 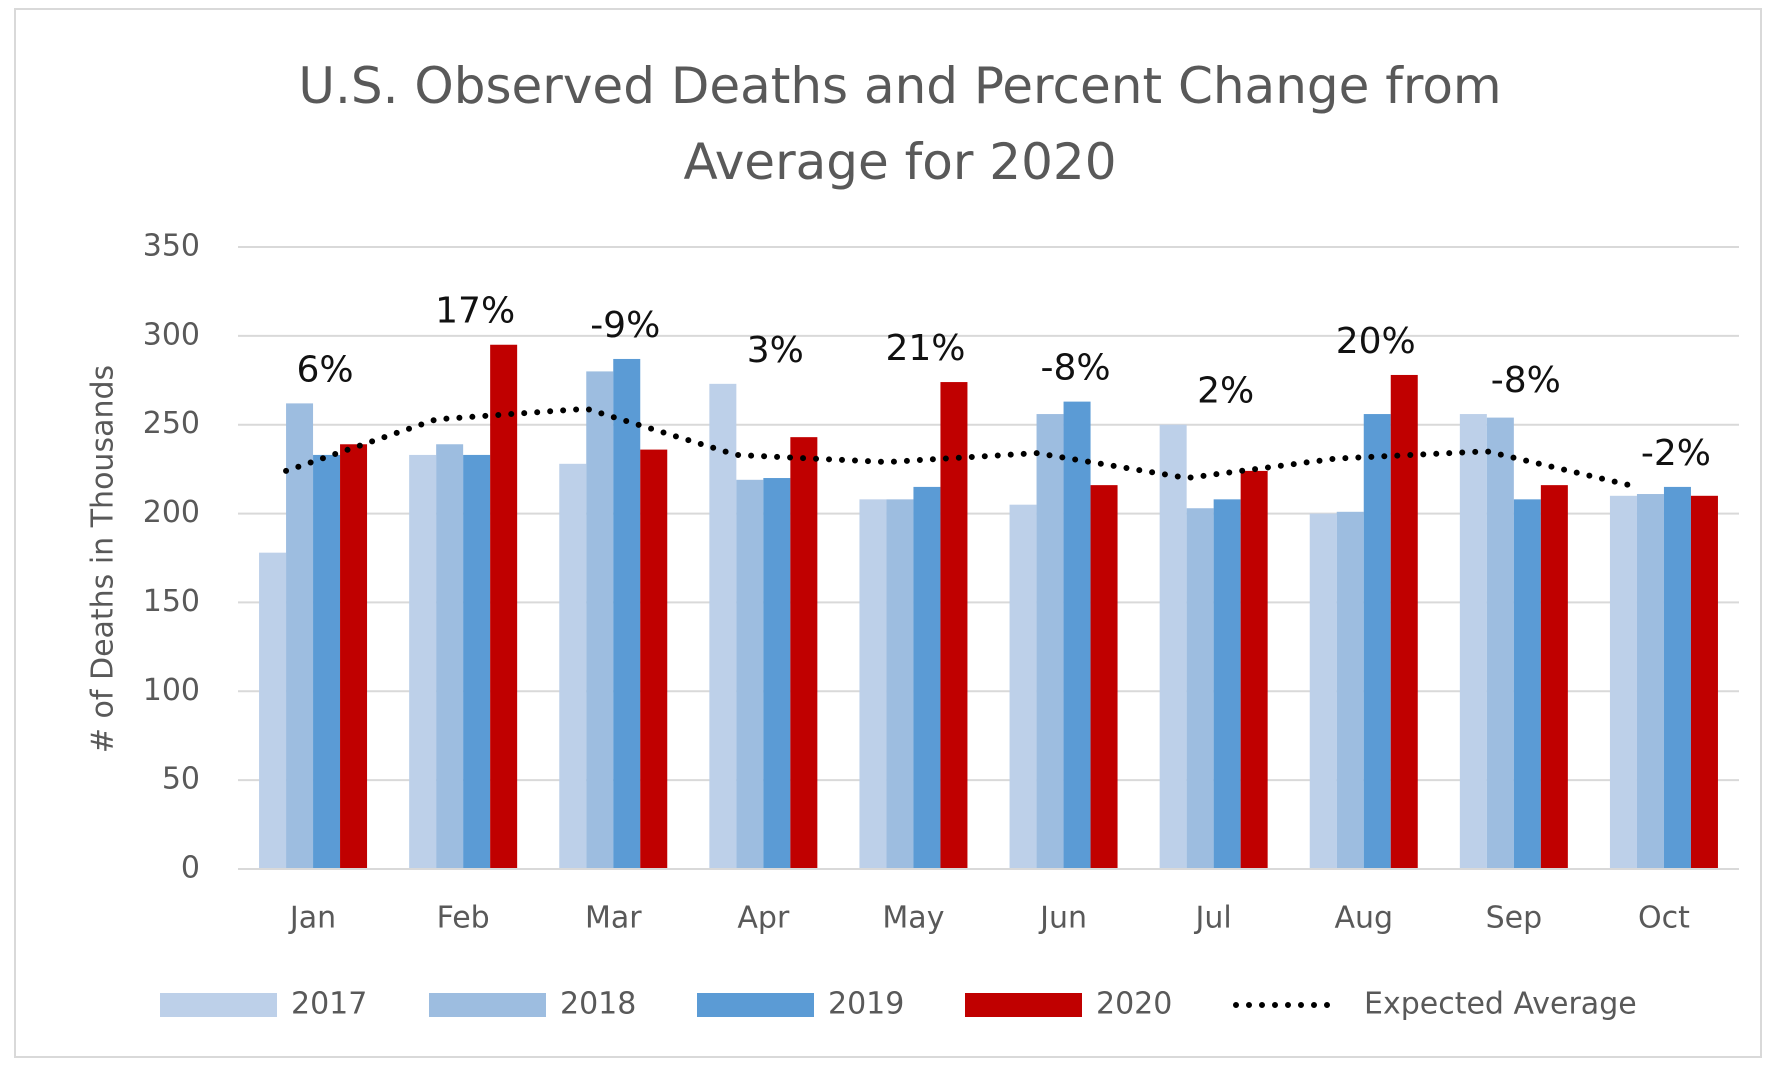 What do you see at coordinates (171, 334) in the screenshot?
I see `y-tick-label: 300` at bounding box center [171, 334].